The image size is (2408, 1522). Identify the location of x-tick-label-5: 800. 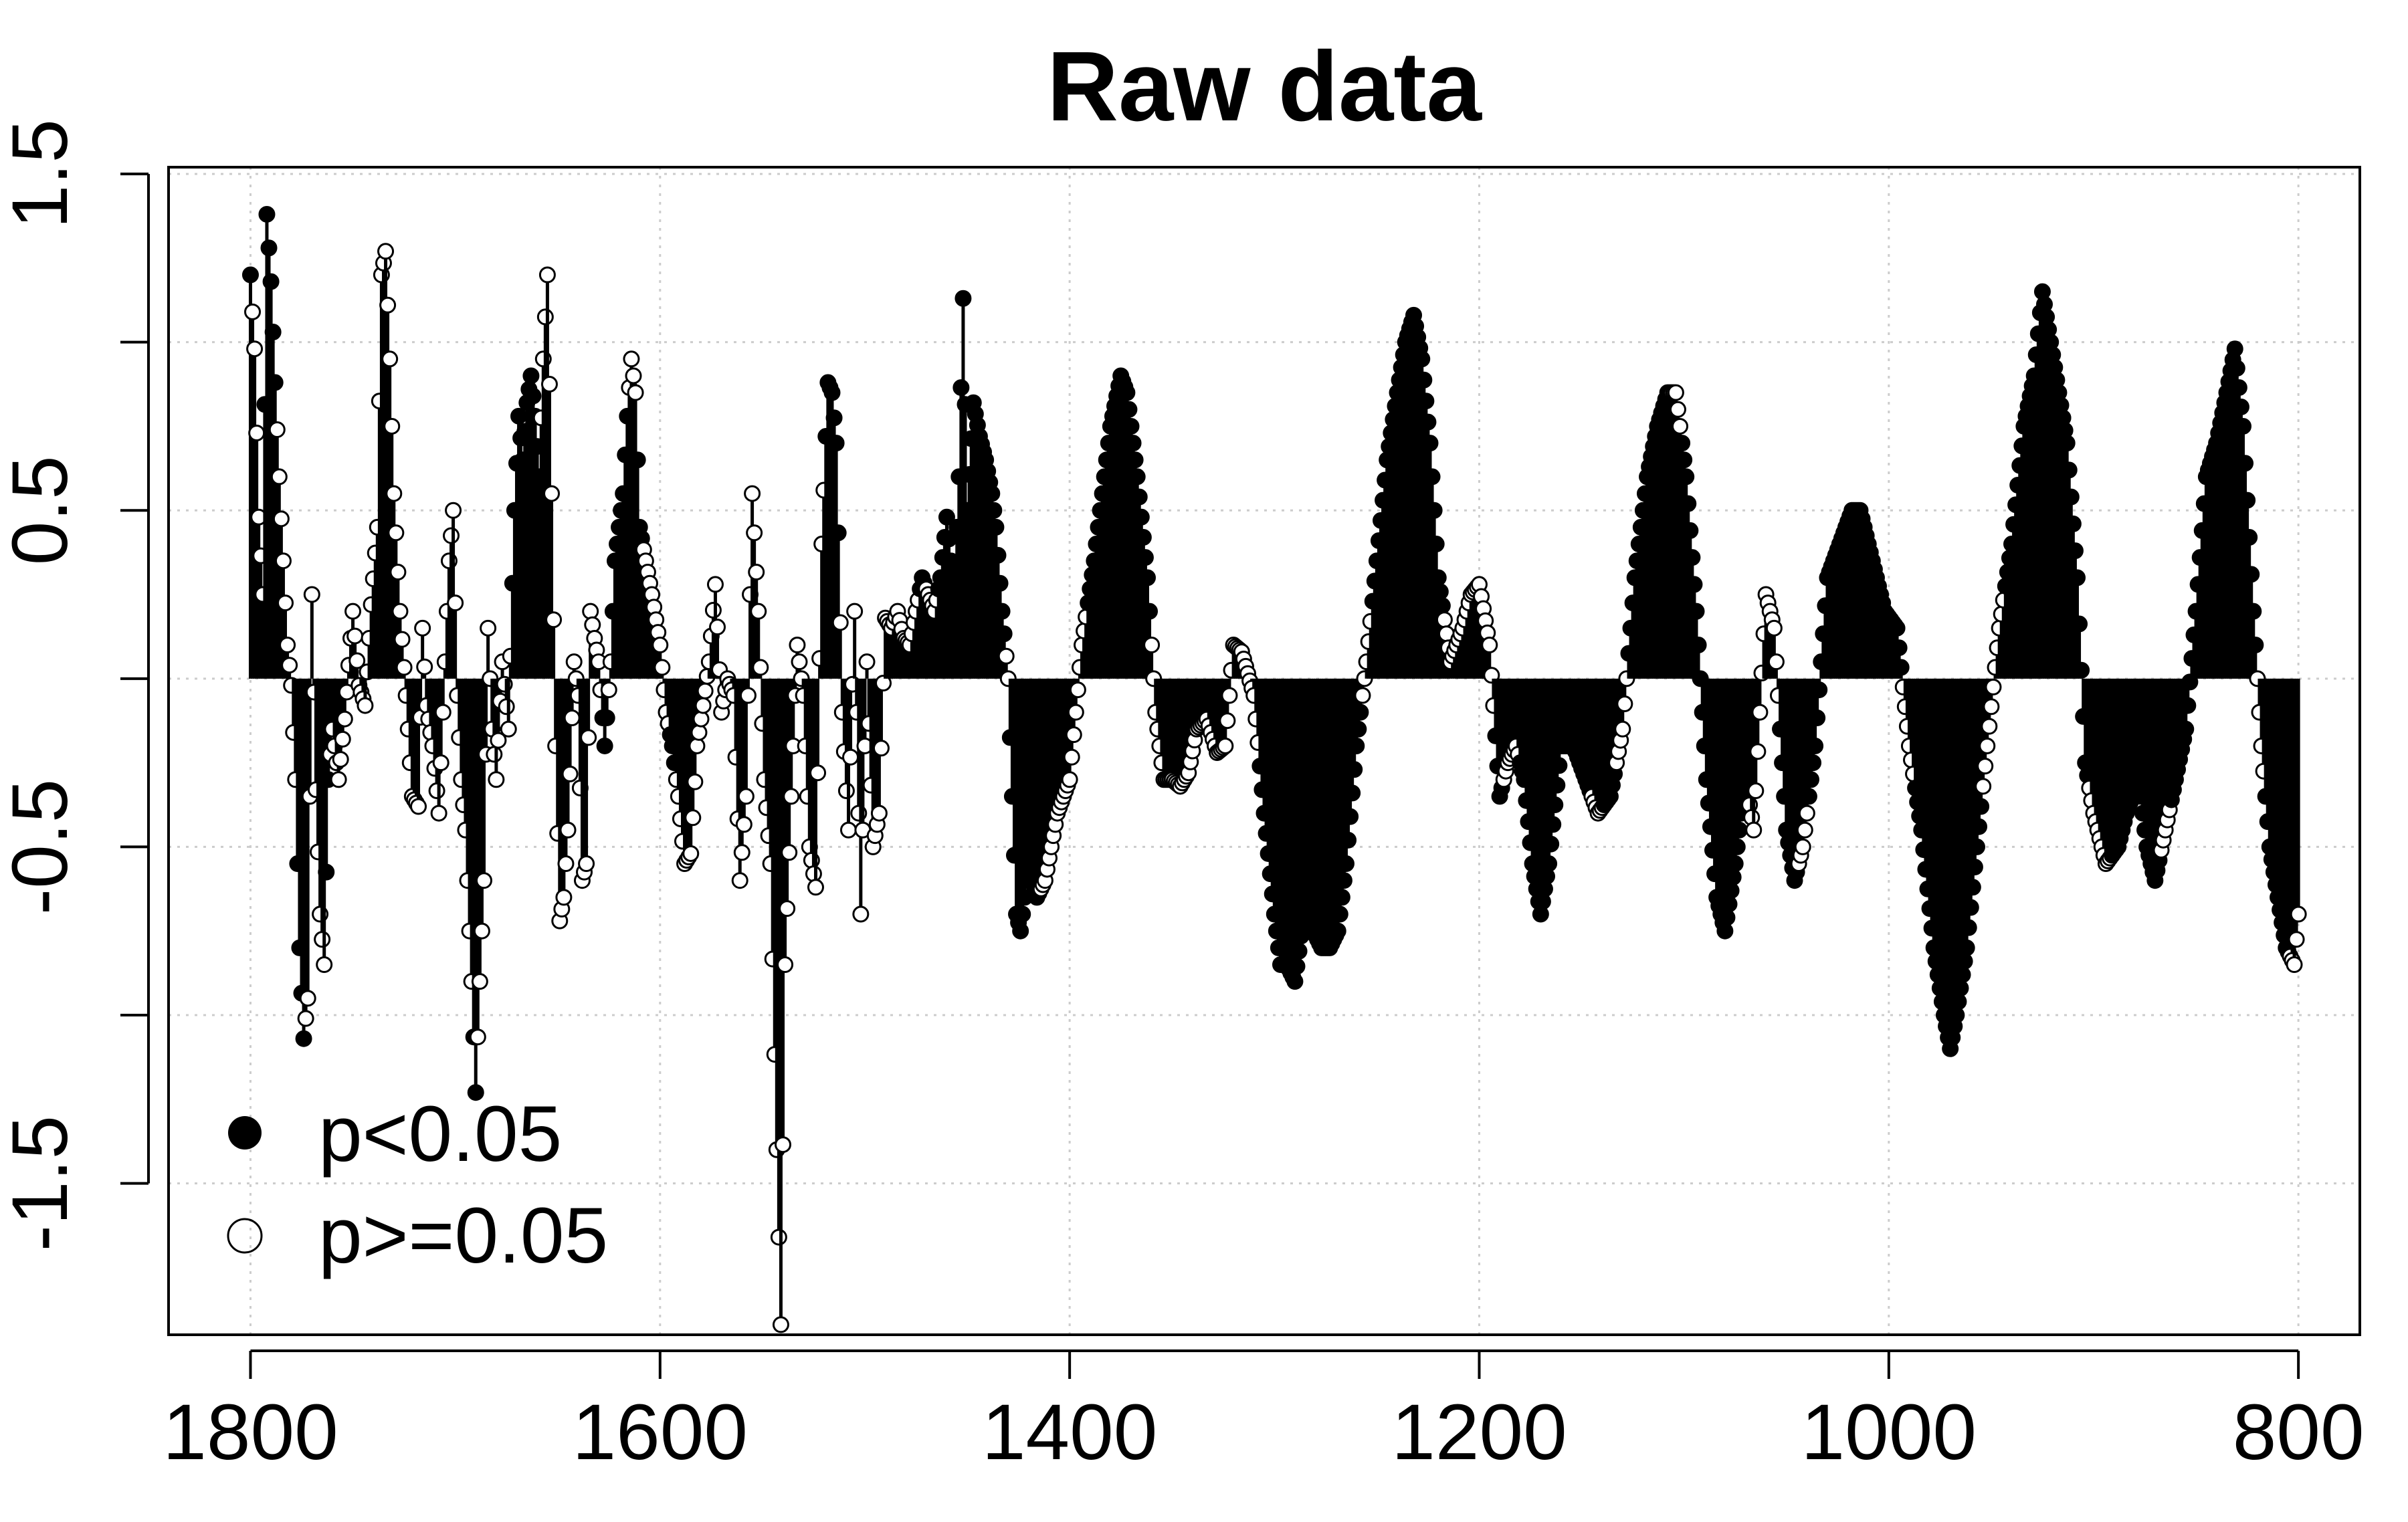
(2299, 1433).